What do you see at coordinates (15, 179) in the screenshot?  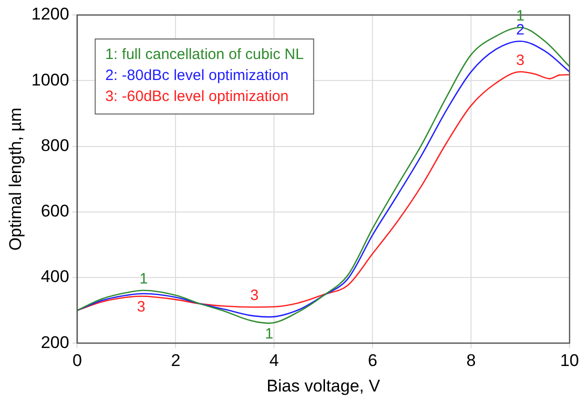 I see `y-axis-title: Optimal length, µm` at bounding box center [15, 179].